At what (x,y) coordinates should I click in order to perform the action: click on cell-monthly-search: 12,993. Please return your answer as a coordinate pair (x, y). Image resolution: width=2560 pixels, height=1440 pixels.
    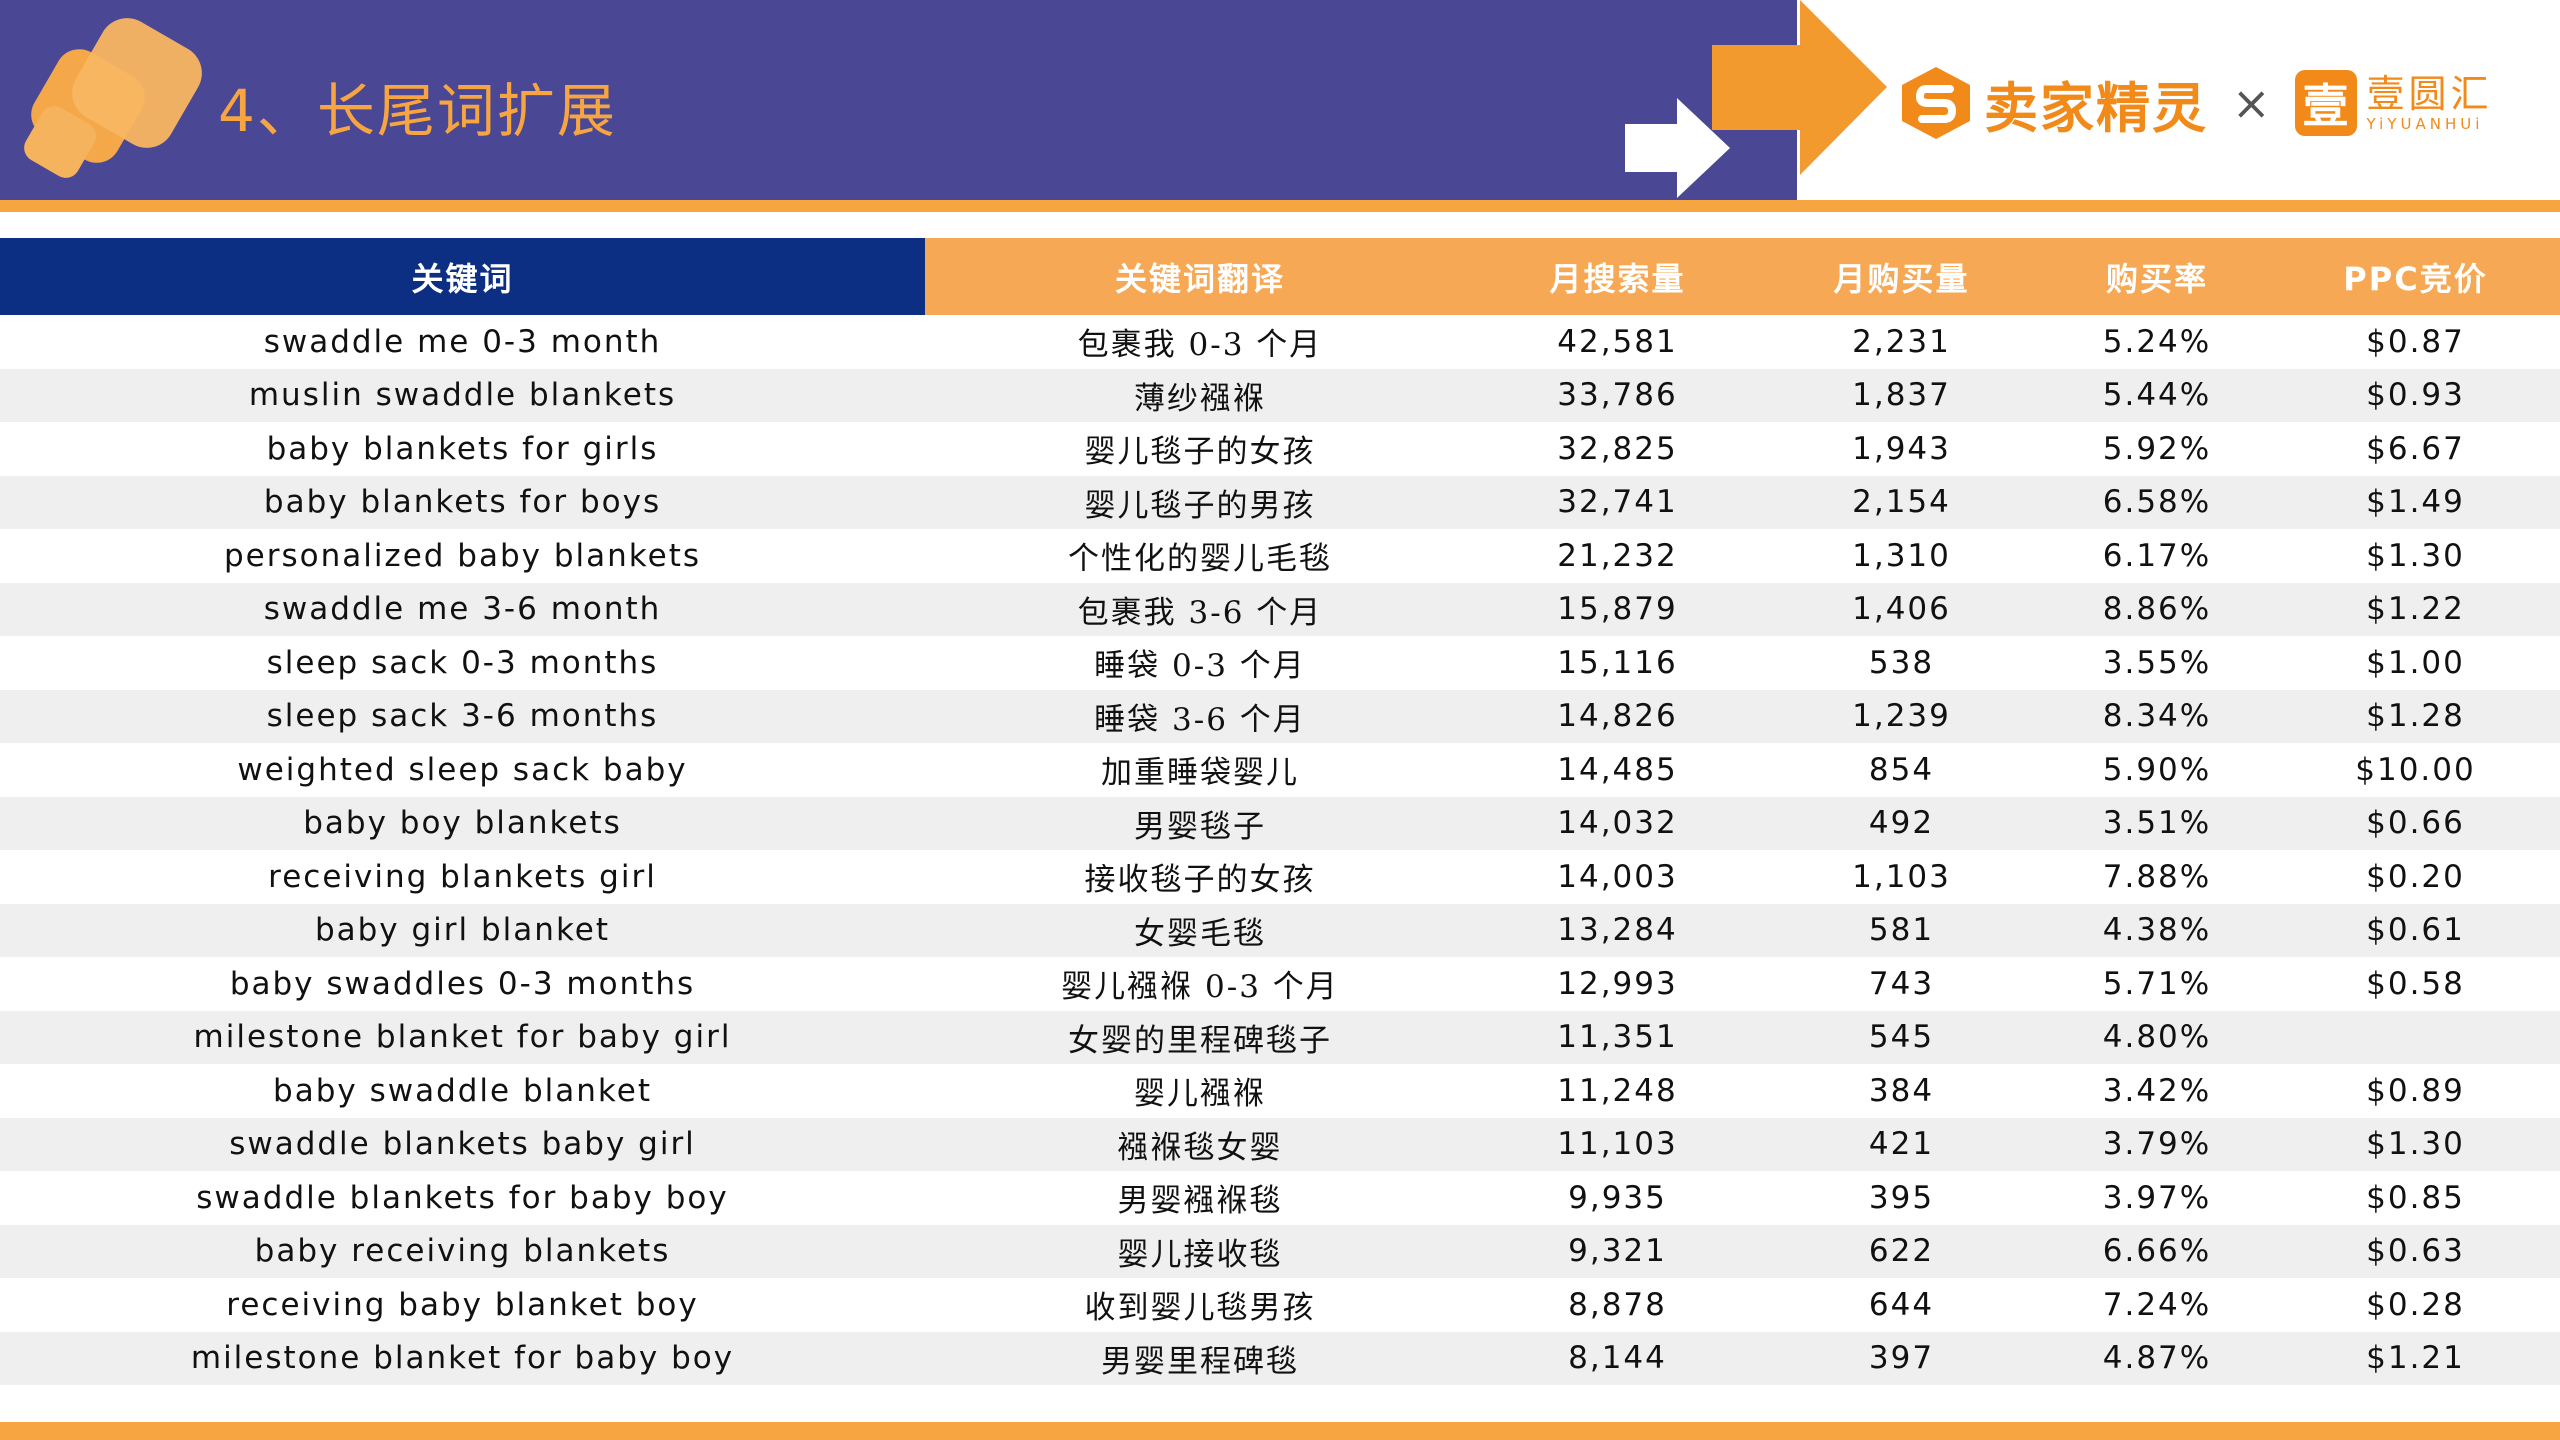
    Looking at the image, I should click on (1617, 983).